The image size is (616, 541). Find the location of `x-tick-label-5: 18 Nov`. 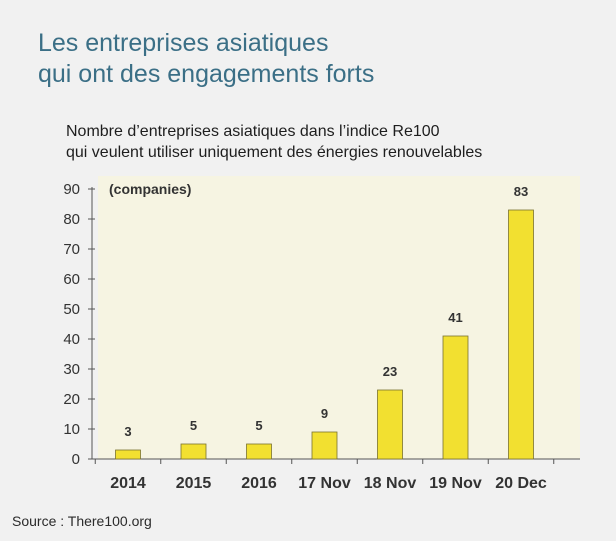

x-tick-label-5: 18 Nov is located at coordinates (390, 483).